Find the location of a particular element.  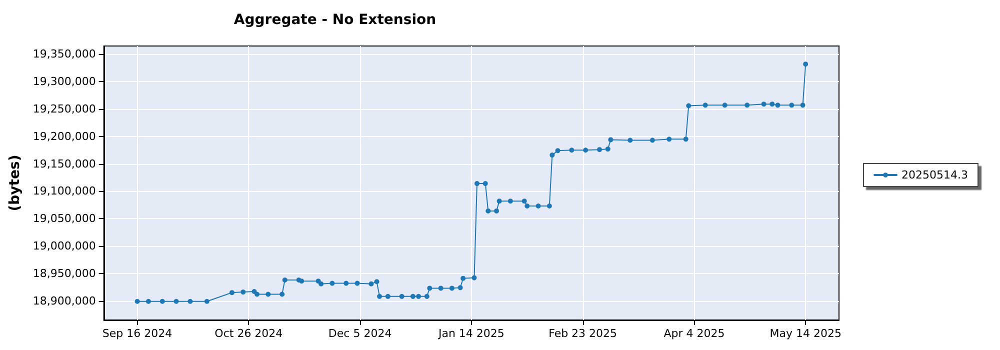

x-tick-label: Sep 16 2024 is located at coordinates (137, 333).